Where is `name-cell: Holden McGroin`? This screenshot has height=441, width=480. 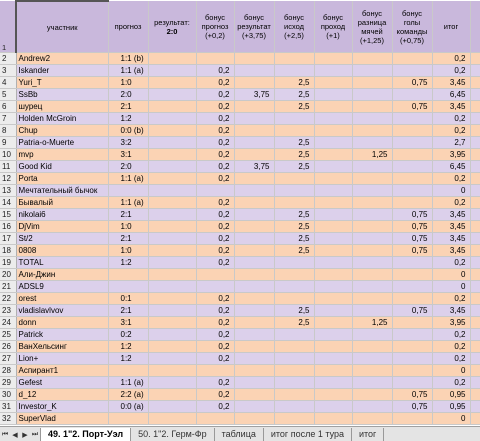
name-cell: Holden McGroin is located at coordinates (62, 118).